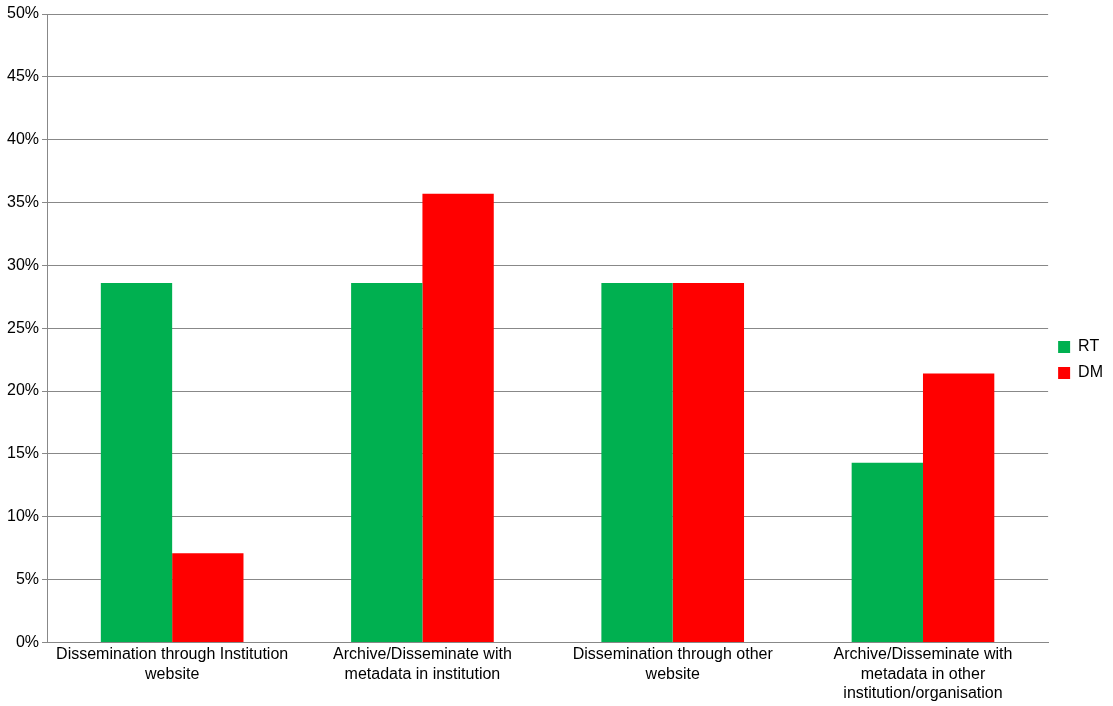 The height and width of the screenshot is (706, 1113). What do you see at coordinates (27, 641) in the screenshot?
I see `y-tick-label: 0%` at bounding box center [27, 641].